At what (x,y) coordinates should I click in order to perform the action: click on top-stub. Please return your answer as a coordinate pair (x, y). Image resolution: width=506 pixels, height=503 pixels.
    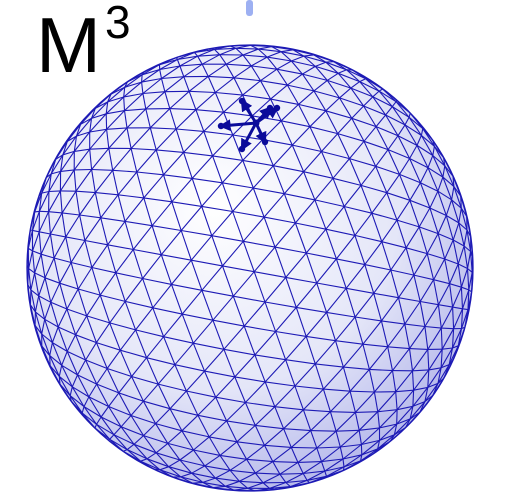
    Looking at the image, I should click on (249, 8).